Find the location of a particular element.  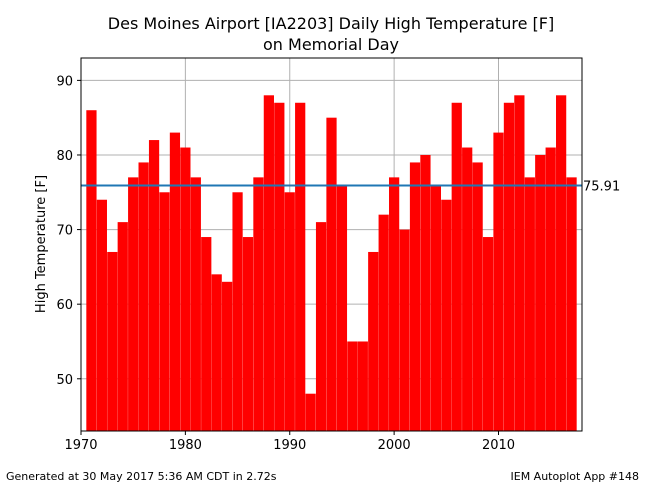

x-tick-label: 2000 is located at coordinates (394, 445).